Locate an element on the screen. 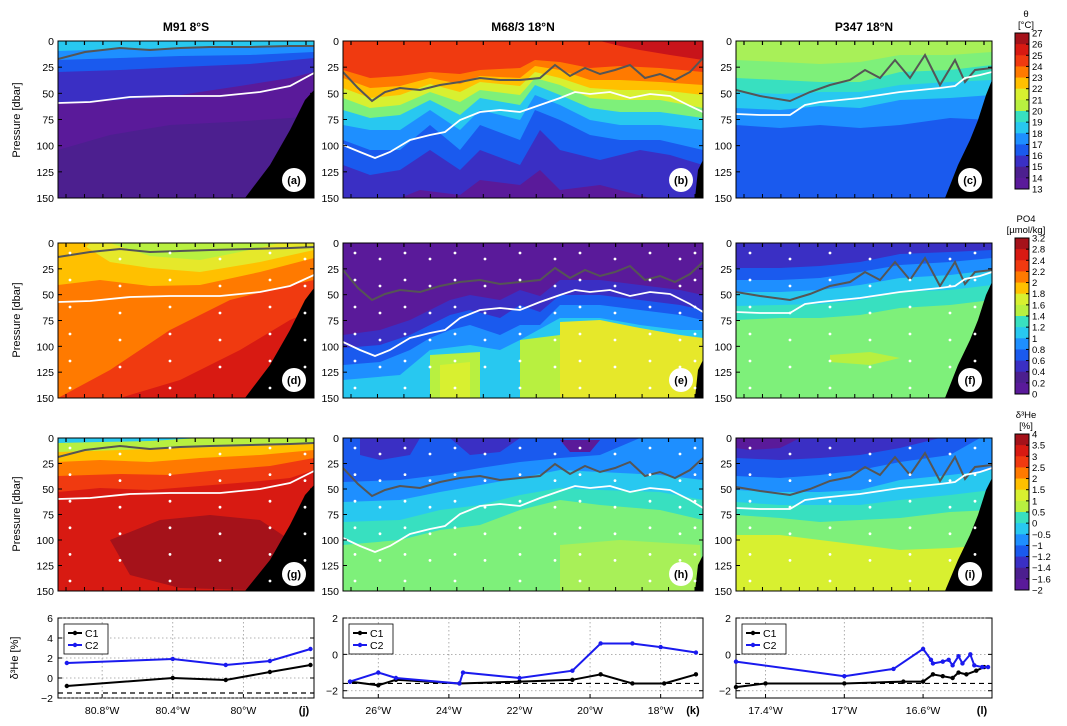 Image resolution: width=1067 pixels, height=726 pixels. y-tick-label: 6 is located at coordinates (50, 619).